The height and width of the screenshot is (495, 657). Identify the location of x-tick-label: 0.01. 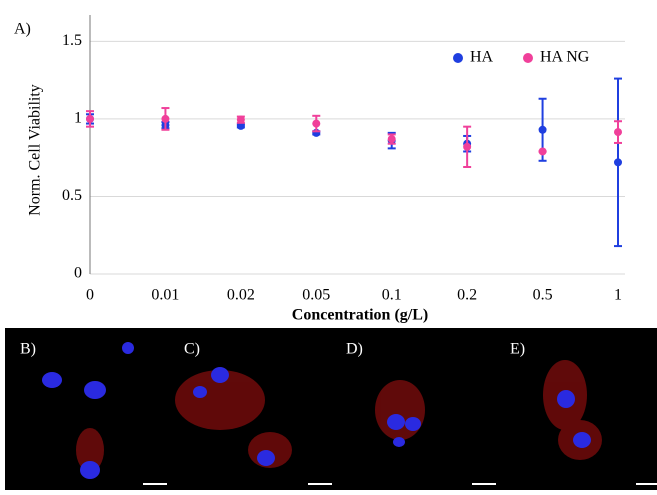
(165, 295).